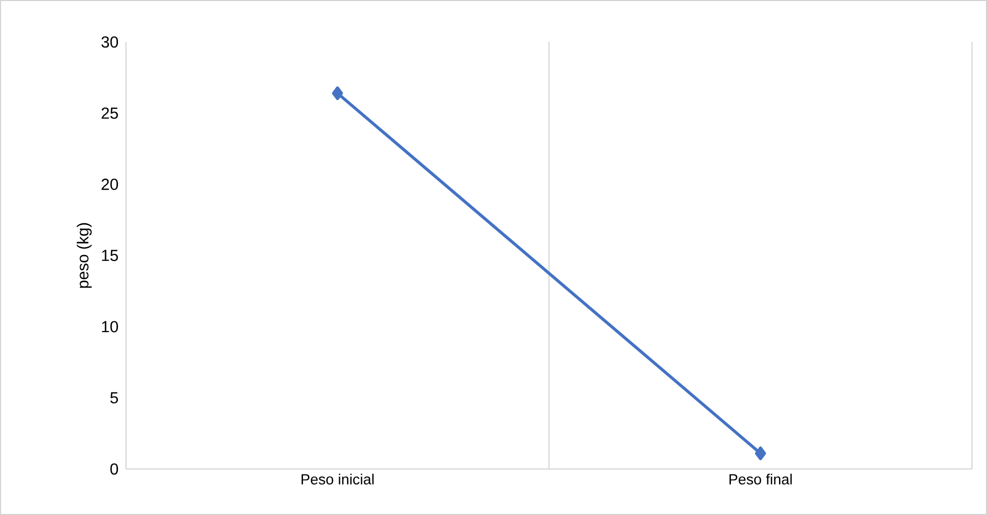  What do you see at coordinates (84, 255) in the screenshot?
I see `y-axis-title: peso (kg)` at bounding box center [84, 255].